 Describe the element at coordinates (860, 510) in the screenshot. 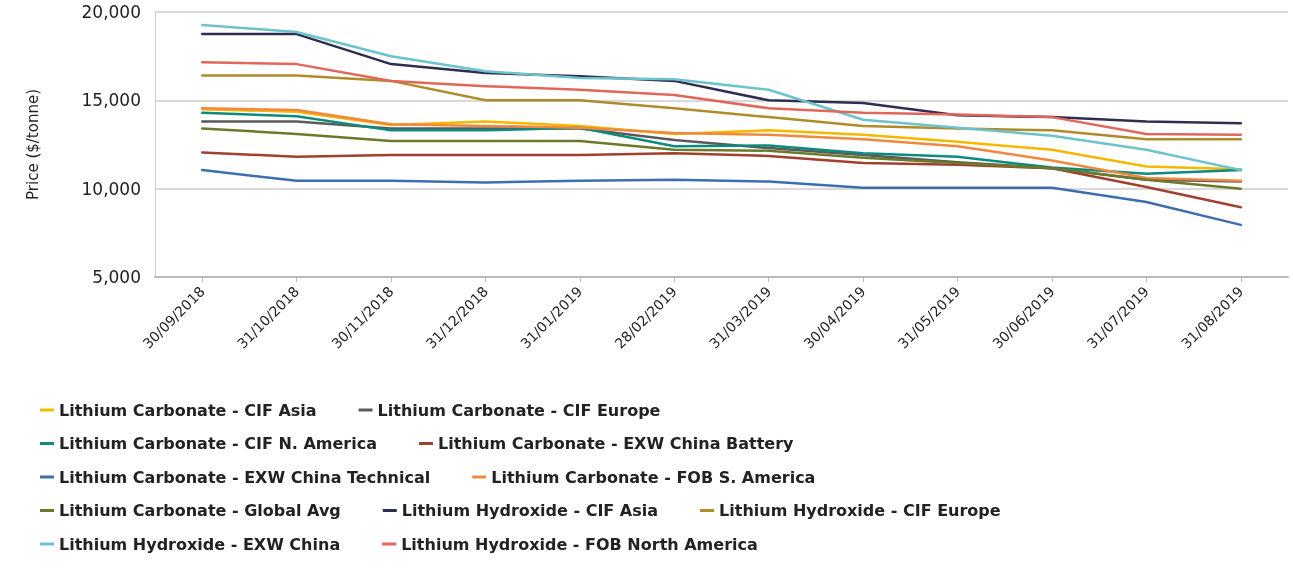

I see `legend-label: Lithium Hydroxide - CIF Europe` at that location.